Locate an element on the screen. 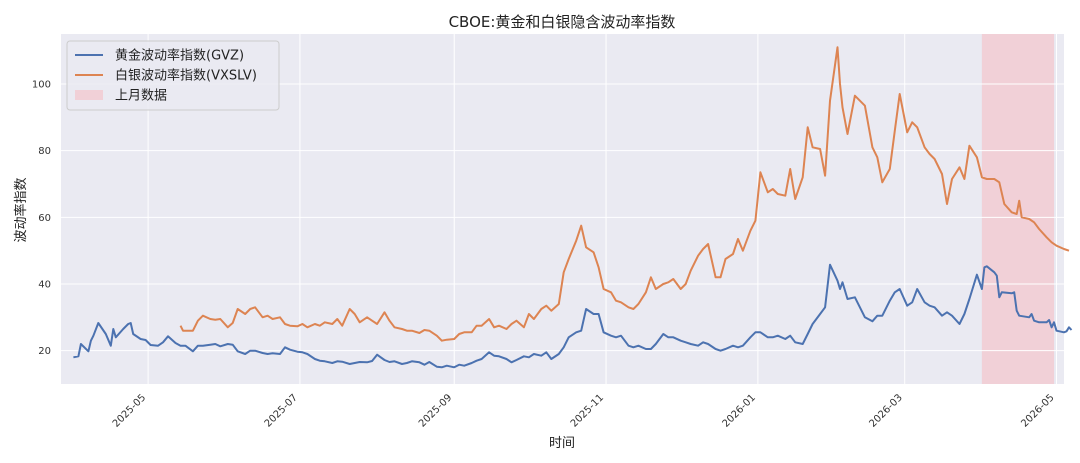 This screenshot has height=463, width=1080. y-tick-label: 80 is located at coordinates (44, 151).